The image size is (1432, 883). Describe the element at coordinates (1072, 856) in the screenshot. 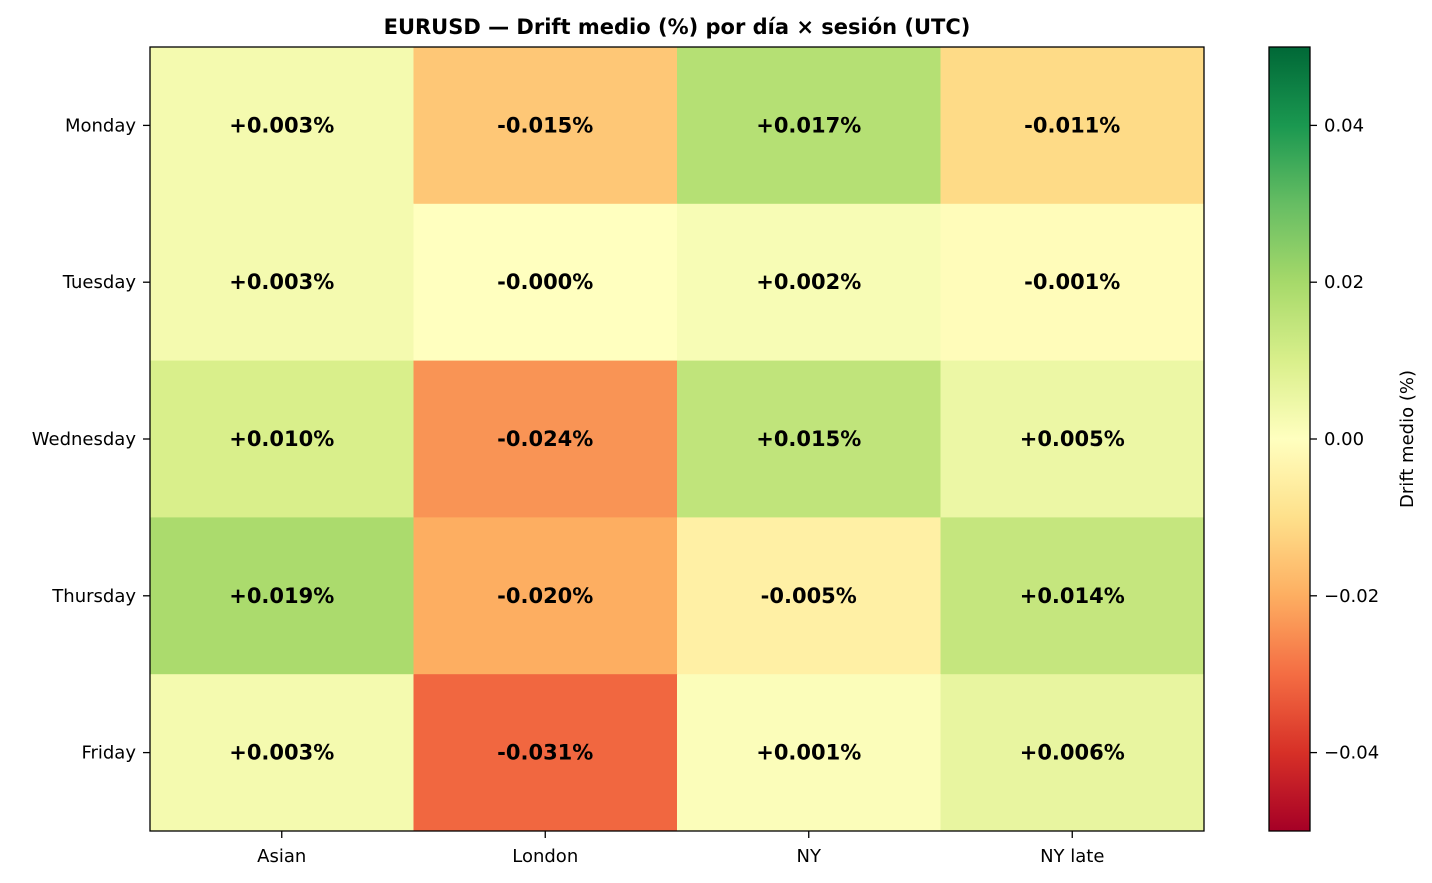

I see `x-tick-label: NY late` at that location.